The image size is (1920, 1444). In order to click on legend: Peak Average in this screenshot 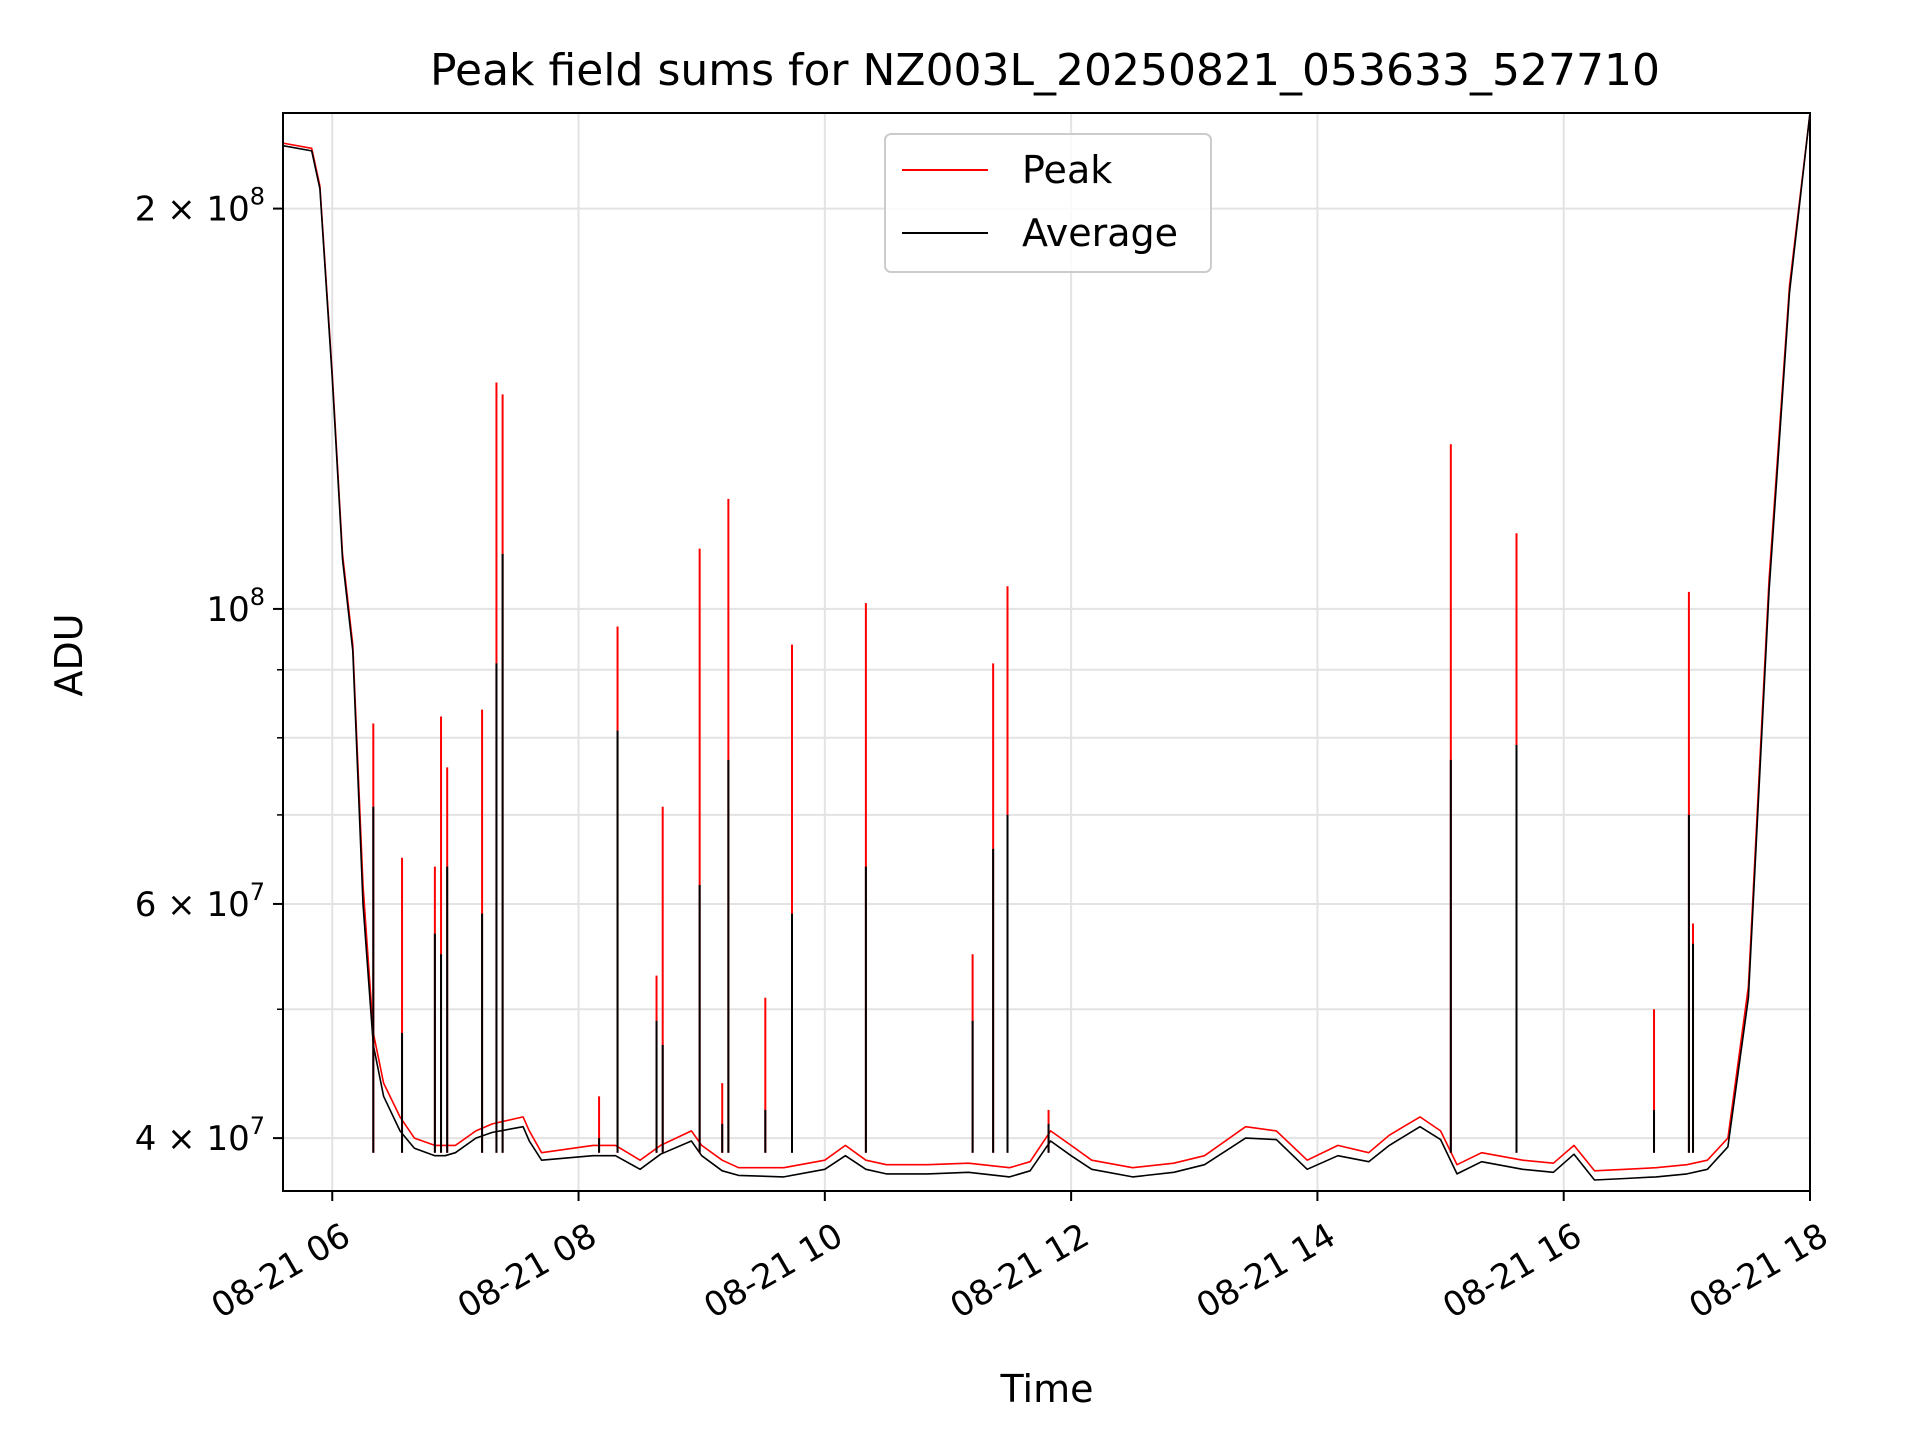, I will do `click(1048, 203)`.